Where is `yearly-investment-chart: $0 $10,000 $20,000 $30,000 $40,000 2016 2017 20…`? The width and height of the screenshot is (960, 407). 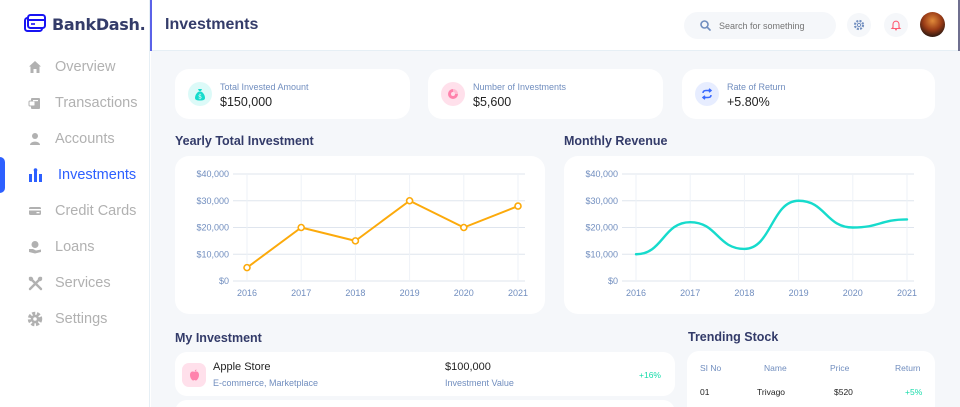 yearly-investment-chart: $0 $10,000 $20,000 $30,000 $40,000 2016 2017 20… is located at coordinates (362, 233).